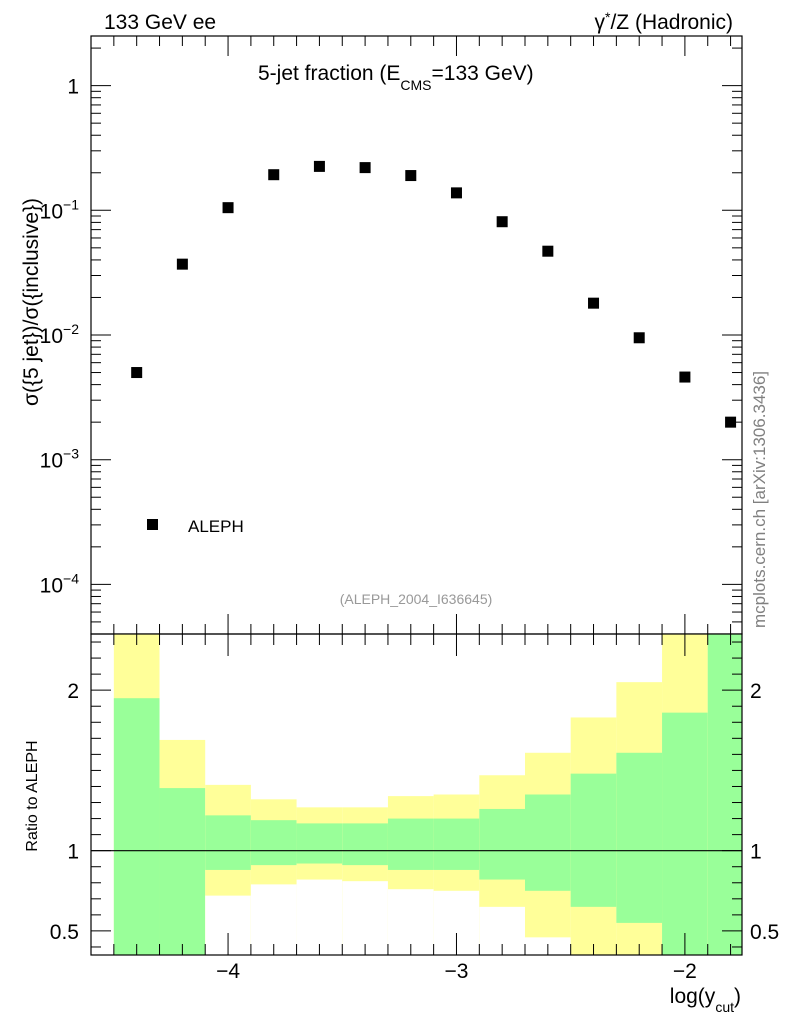 The image size is (786, 1024). I want to click on main-y-tick-label: 10⁻¹, so click(60, 209).